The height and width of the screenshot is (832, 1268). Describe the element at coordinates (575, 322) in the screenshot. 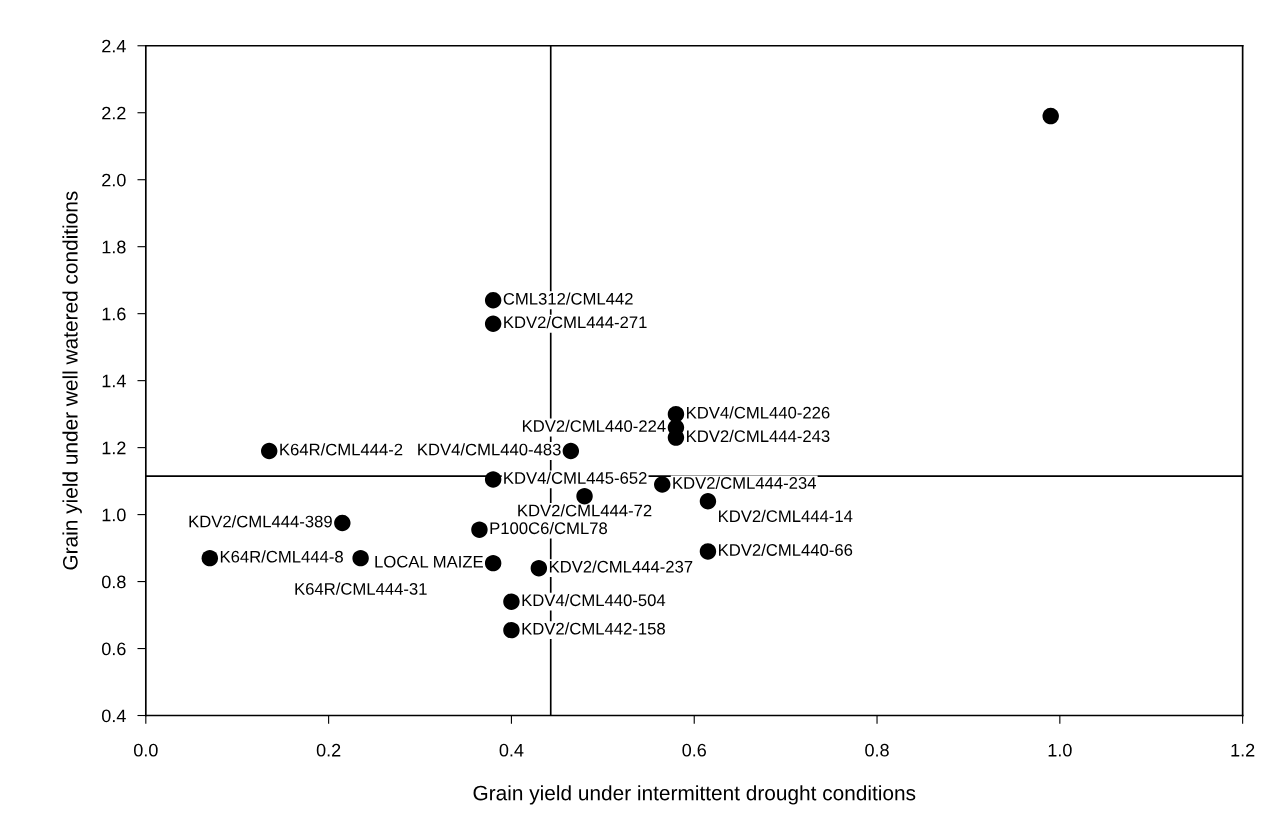

I see `annotation: KDV2/CML444-271` at that location.